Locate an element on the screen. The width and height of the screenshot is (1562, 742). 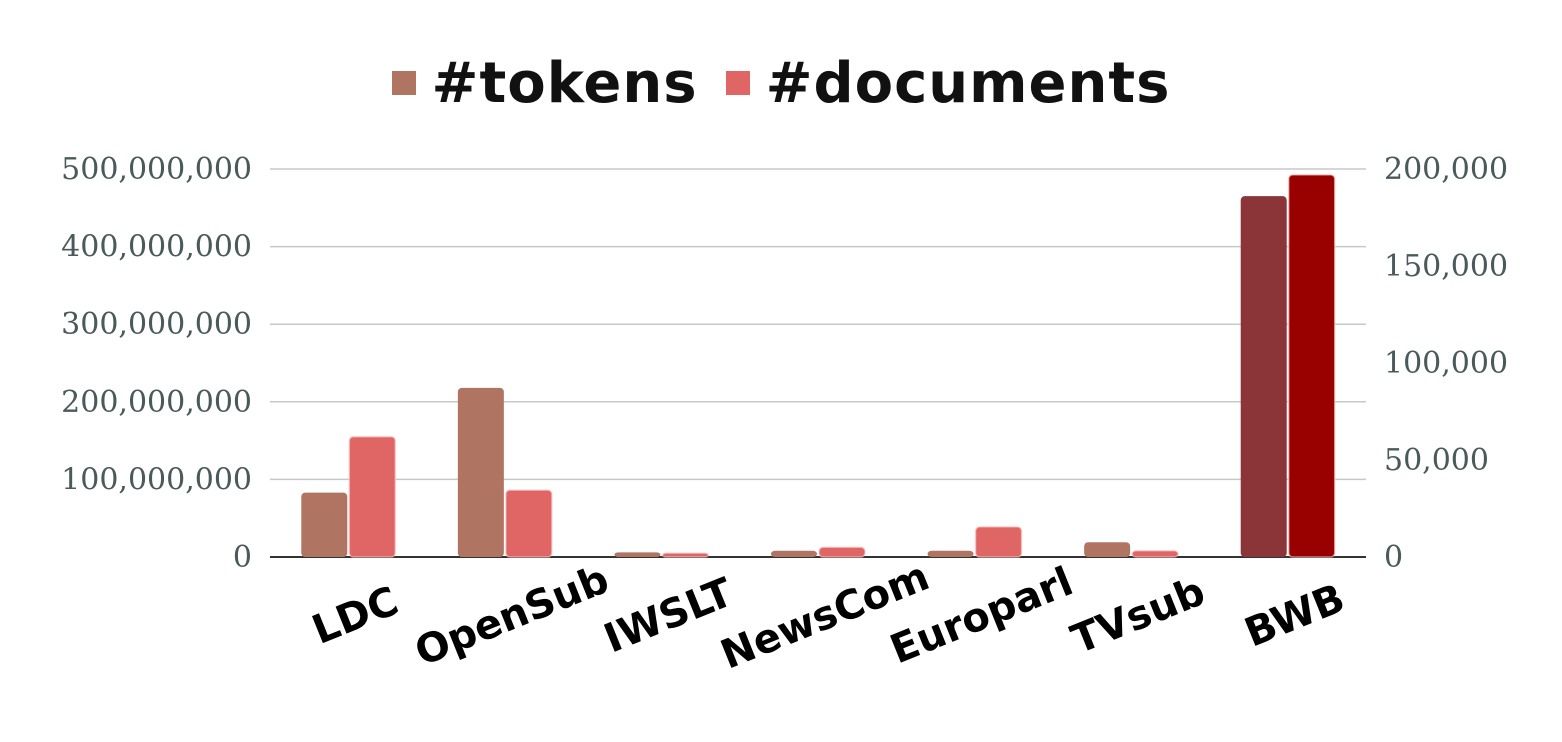
bar-documents-bwb is located at coordinates (1311, 366).